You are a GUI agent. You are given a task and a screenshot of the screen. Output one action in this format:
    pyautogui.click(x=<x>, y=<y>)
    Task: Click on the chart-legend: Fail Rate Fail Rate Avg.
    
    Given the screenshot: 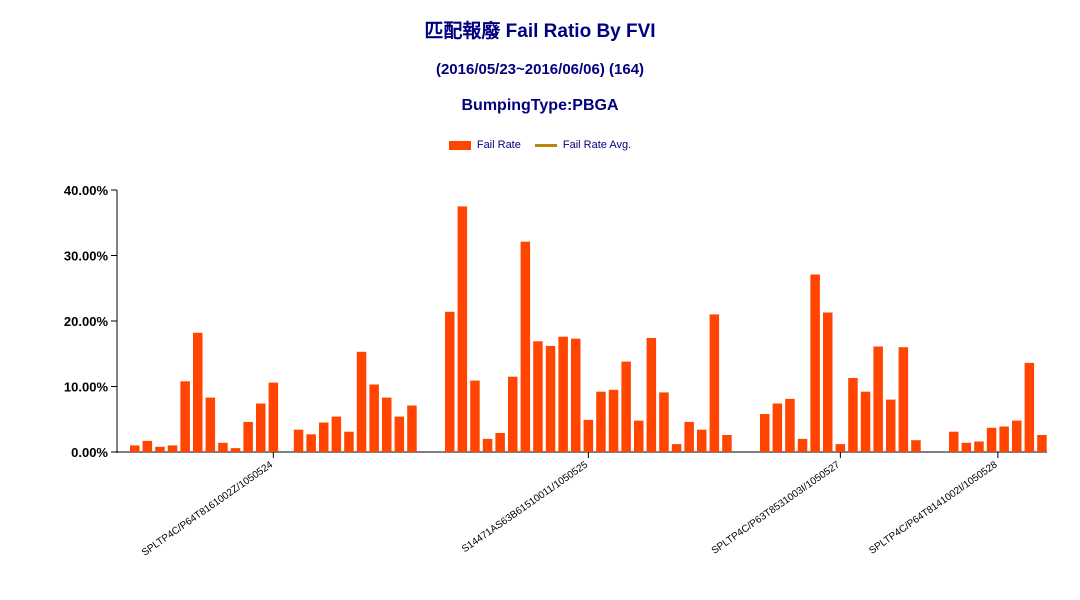 What is the action you would take?
    pyautogui.click(x=540, y=145)
    